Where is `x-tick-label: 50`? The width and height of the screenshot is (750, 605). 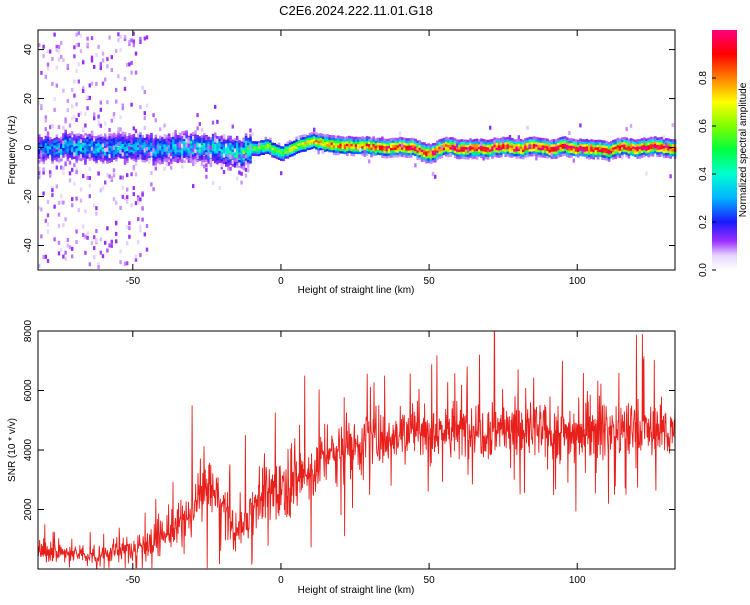 x-tick-label: 50 is located at coordinates (430, 580).